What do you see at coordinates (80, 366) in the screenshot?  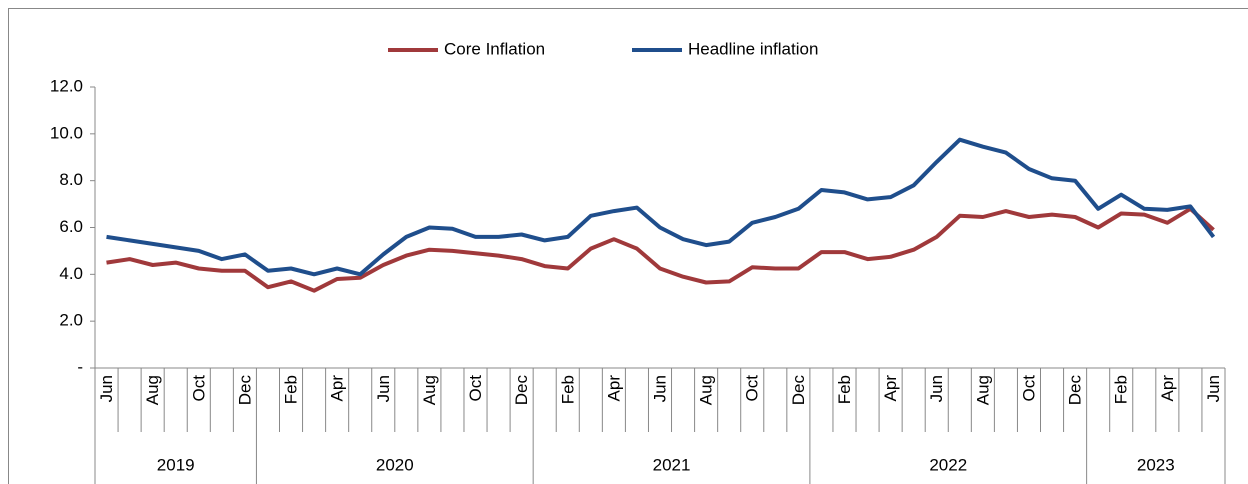 I see `y-tick-label: -` at bounding box center [80, 366].